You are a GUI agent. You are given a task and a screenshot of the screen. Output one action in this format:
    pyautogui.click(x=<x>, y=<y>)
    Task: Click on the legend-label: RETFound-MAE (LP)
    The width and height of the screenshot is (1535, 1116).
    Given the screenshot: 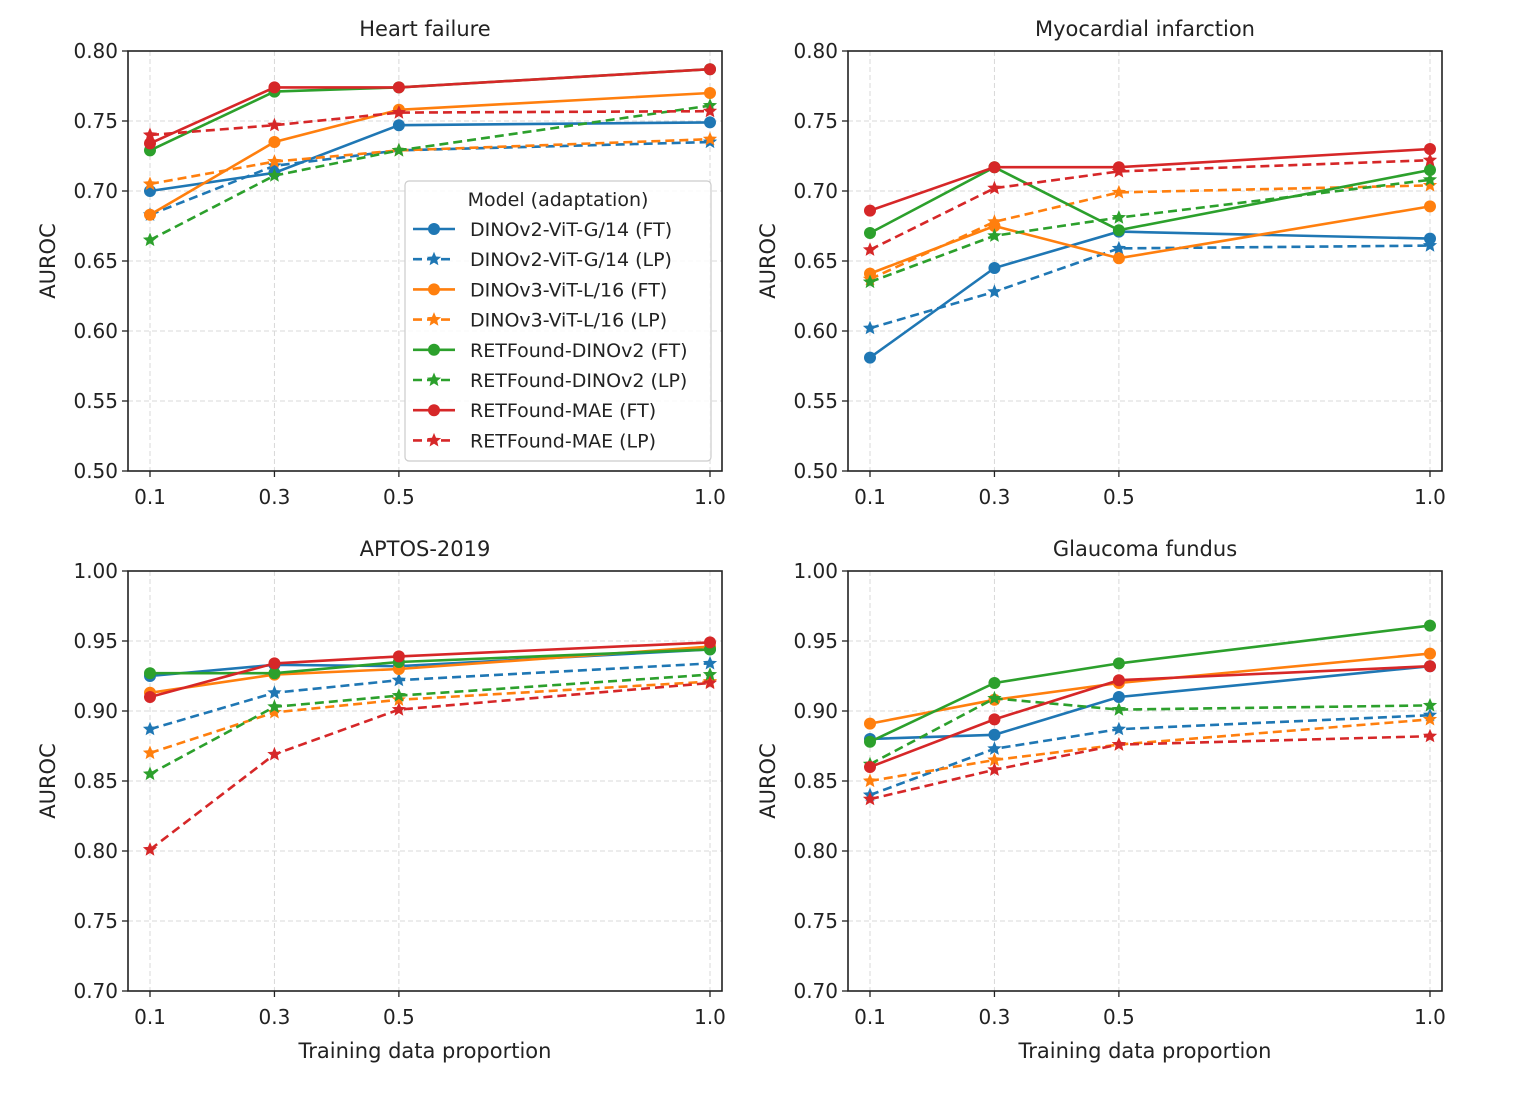 What is the action you would take?
    pyautogui.click(x=563, y=441)
    